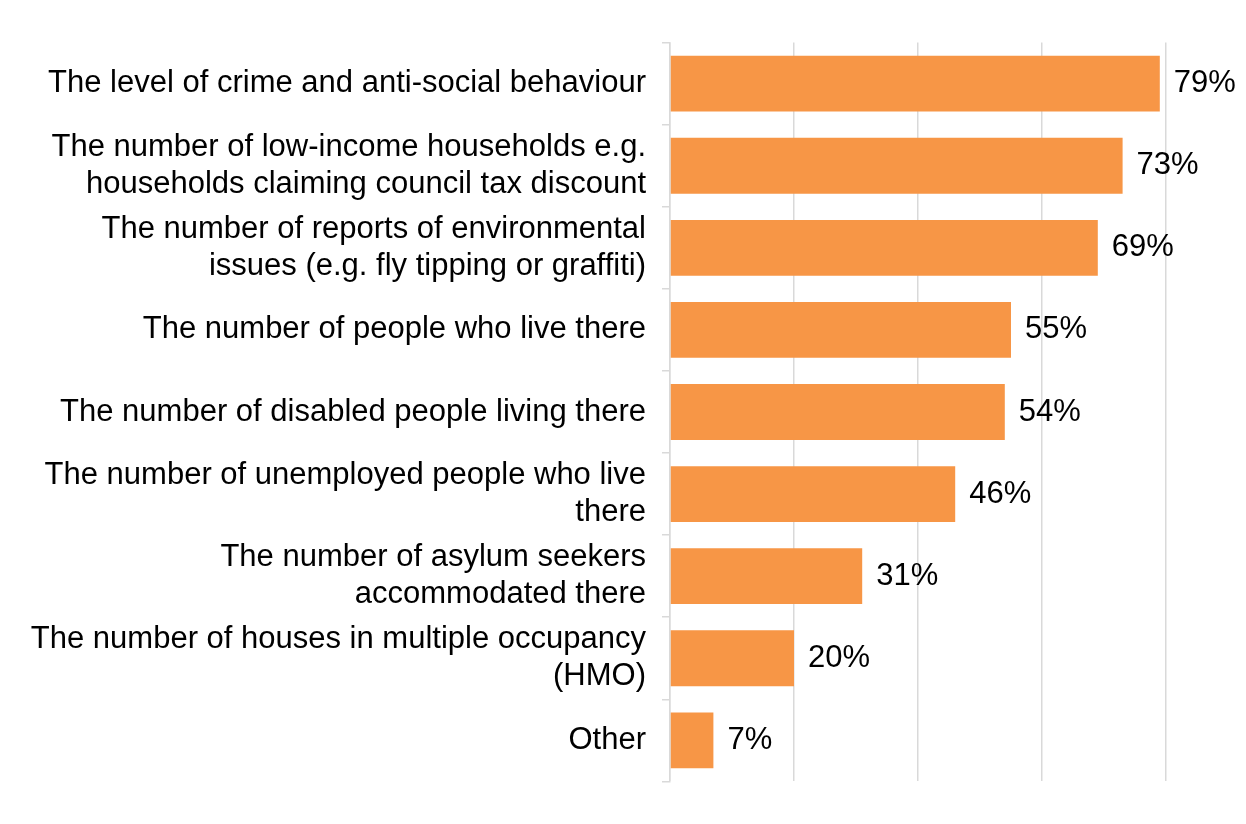 Image resolution: width=1246 pixels, height=824 pixels. I want to click on data-label: 69%, so click(1142, 246).